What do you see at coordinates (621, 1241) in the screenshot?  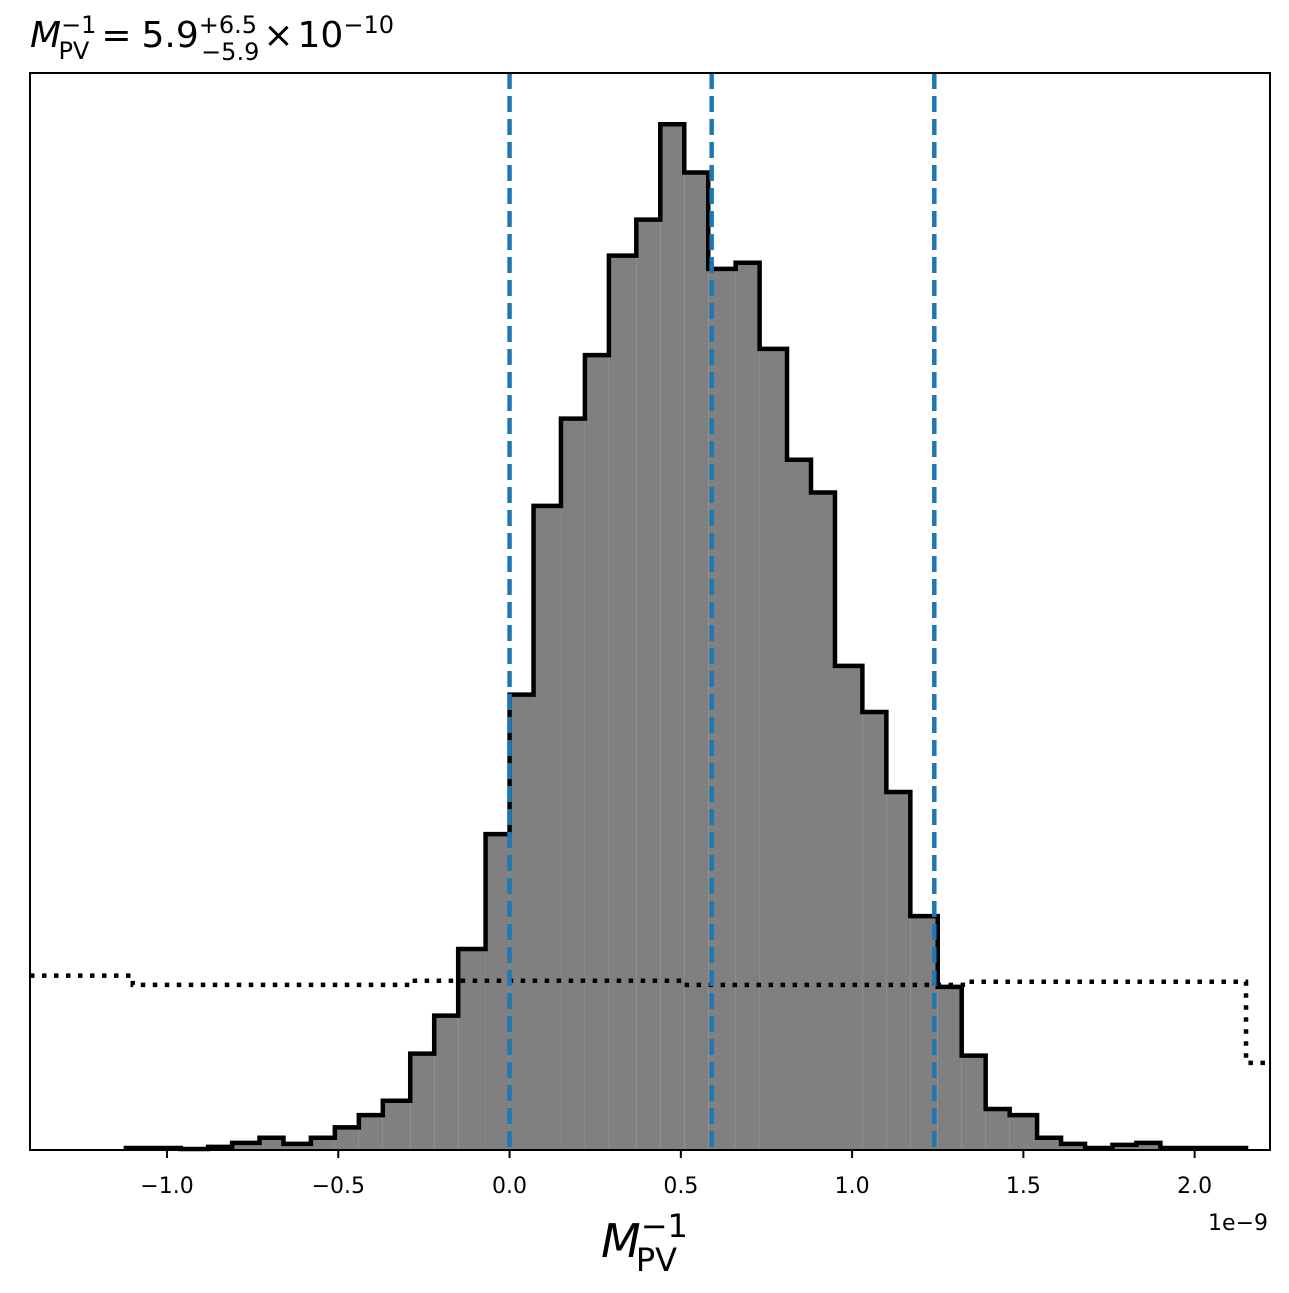 I see `xlabel-symbol: M` at bounding box center [621, 1241].